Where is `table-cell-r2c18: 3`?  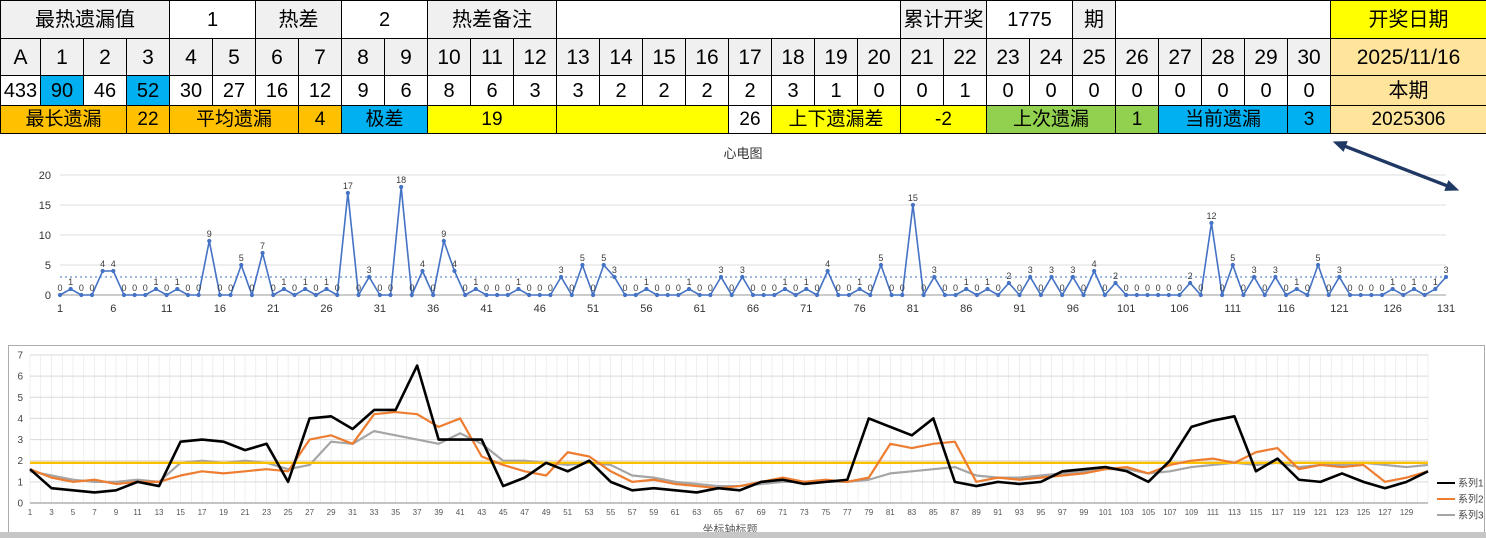
table-cell-r2c18: 3 is located at coordinates (793, 91).